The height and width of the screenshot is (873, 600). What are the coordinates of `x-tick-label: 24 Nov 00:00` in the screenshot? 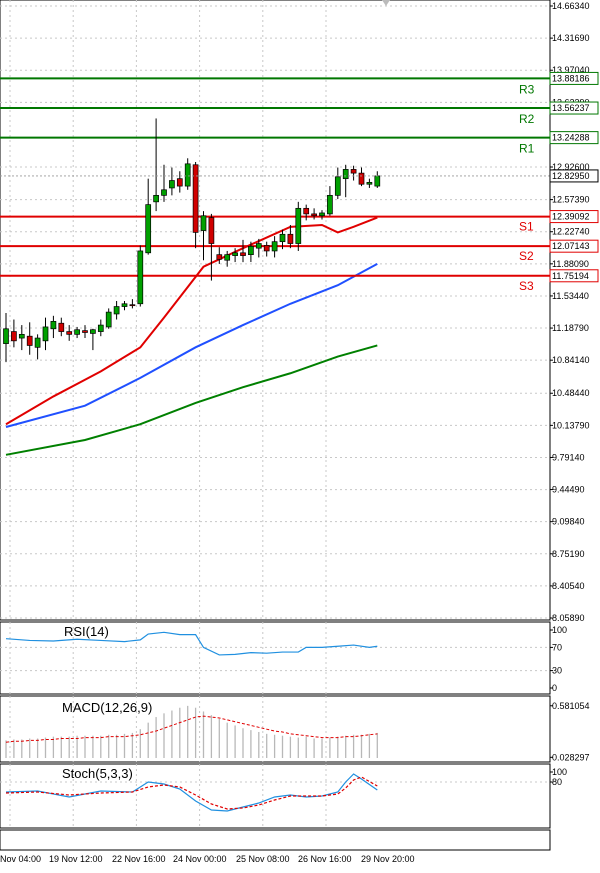 It's located at (200, 859).